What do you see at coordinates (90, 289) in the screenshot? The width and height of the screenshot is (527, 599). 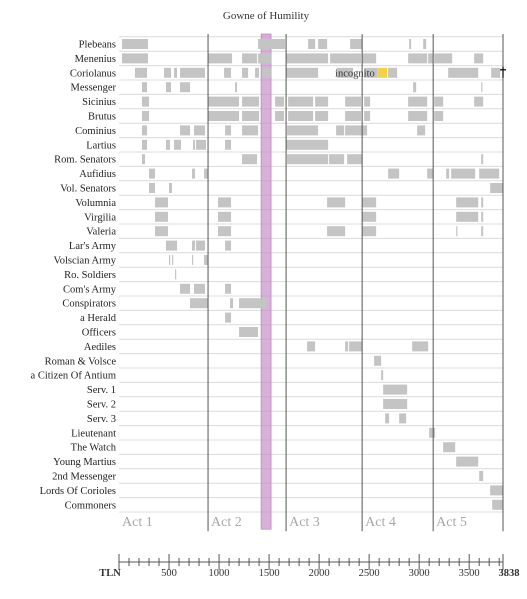 I see `row-label: Com's Army` at bounding box center [90, 289].